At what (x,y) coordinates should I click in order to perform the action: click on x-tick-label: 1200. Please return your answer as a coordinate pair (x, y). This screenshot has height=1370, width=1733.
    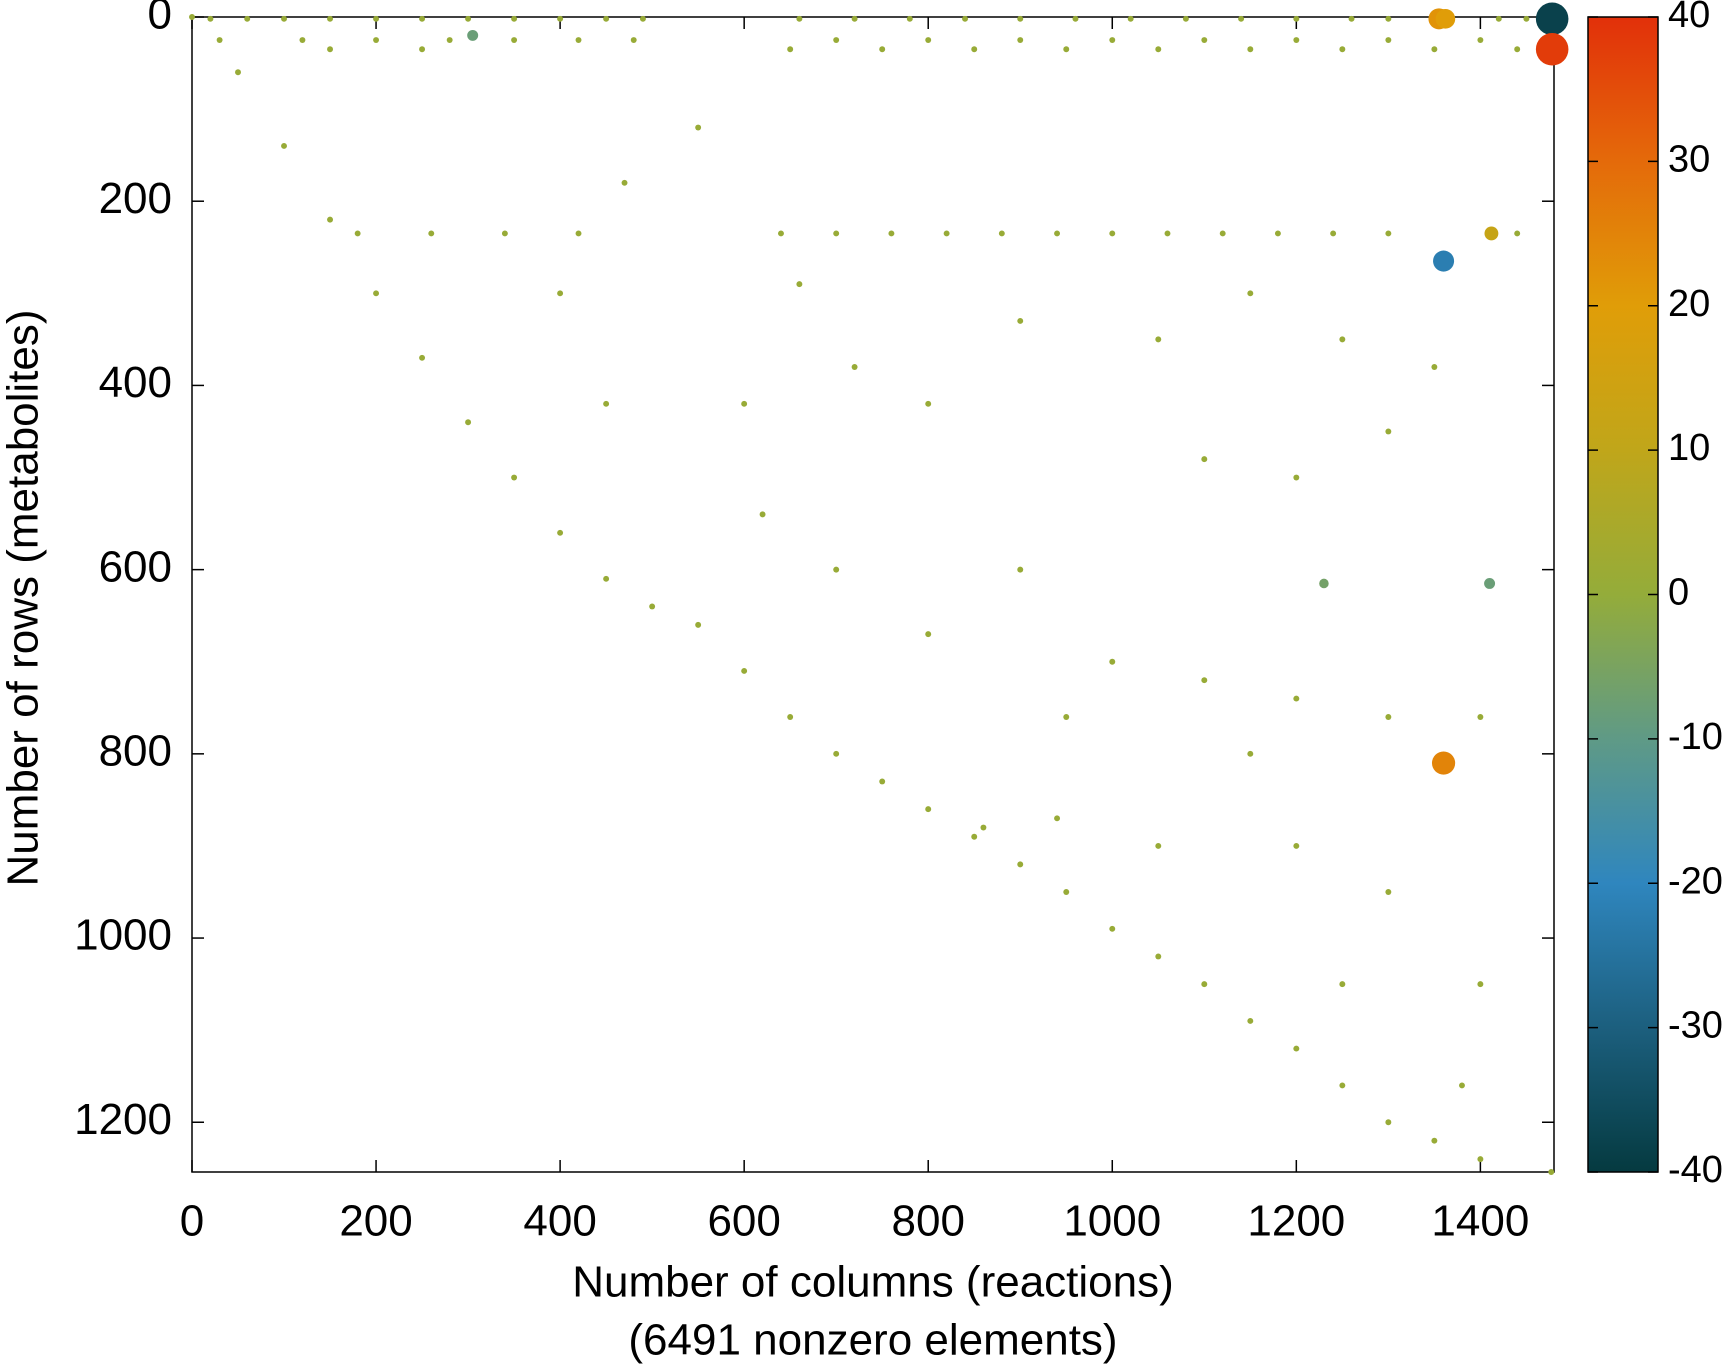
    Looking at the image, I should click on (1296, 1221).